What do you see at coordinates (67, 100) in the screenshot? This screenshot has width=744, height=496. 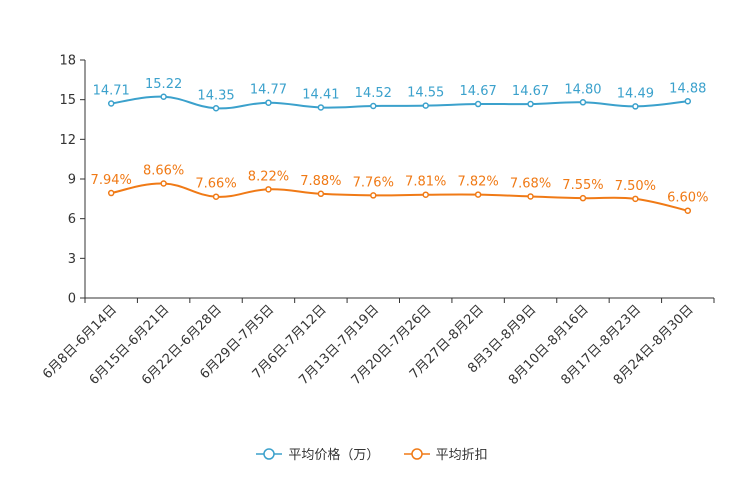 I see `y-tick-label: 15` at bounding box center [67, 100].